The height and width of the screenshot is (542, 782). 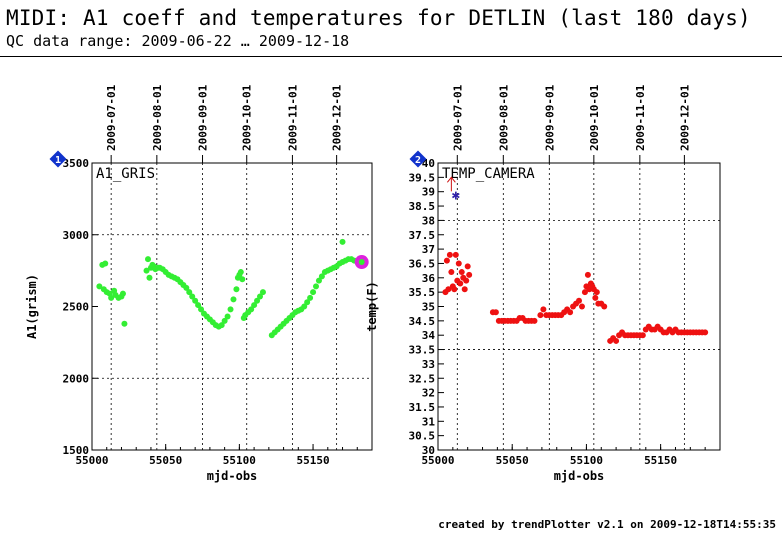 What do you see at coordinates (178, 41) in the screenshot?
I see `page-subtitle: QC data range: 2009-06-22 … 2009-12-18` at bounding box center [178, 41].